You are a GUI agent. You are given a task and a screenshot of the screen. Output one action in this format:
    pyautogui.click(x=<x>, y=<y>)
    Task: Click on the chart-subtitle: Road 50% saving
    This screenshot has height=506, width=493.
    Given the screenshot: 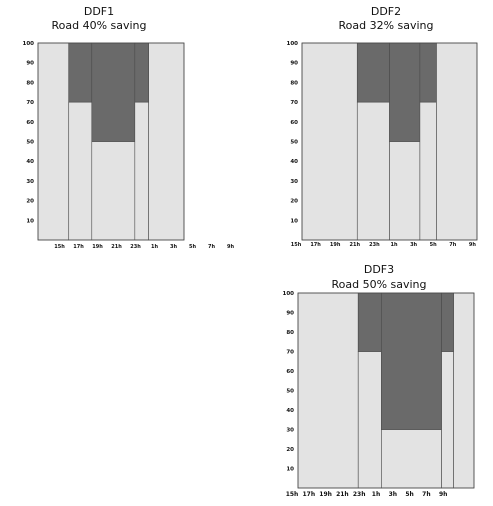 What is the action you would take?
    pyautogui.click(x=378, y=284)
    